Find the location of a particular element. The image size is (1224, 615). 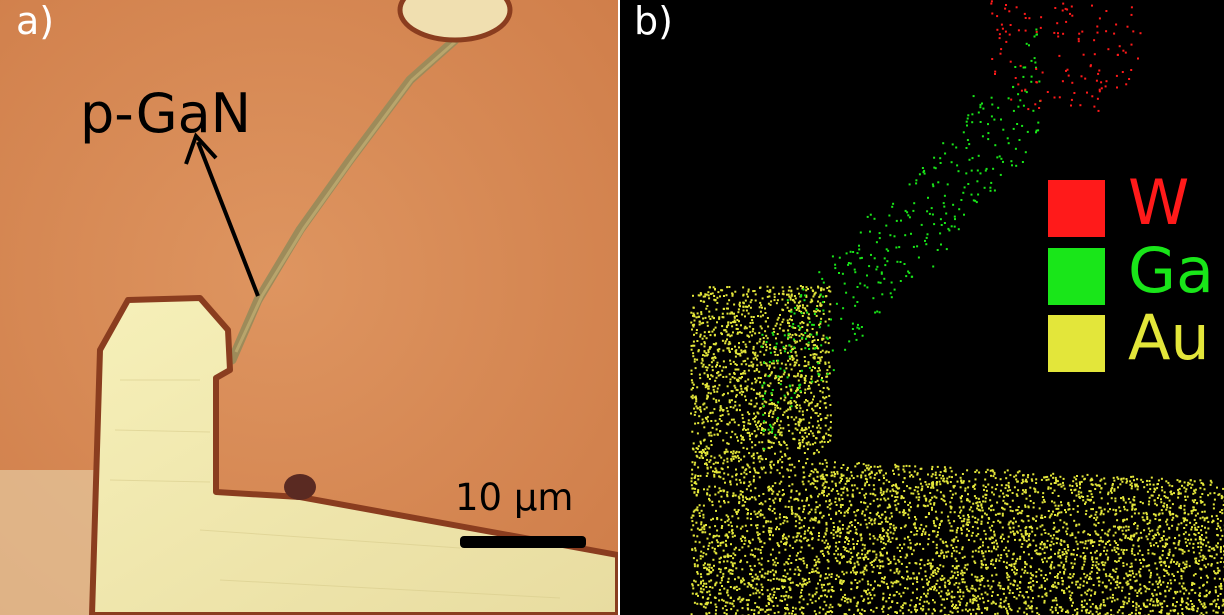

panel-b-label: b) is located at coordinates (653, 21).